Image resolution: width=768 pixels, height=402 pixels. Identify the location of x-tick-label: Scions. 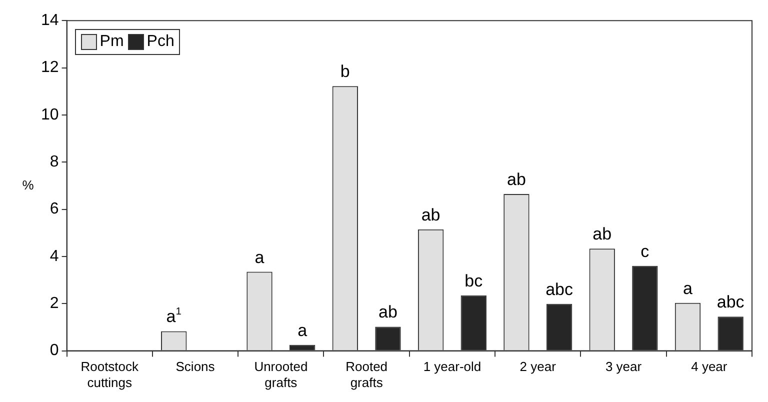
(196, 366).